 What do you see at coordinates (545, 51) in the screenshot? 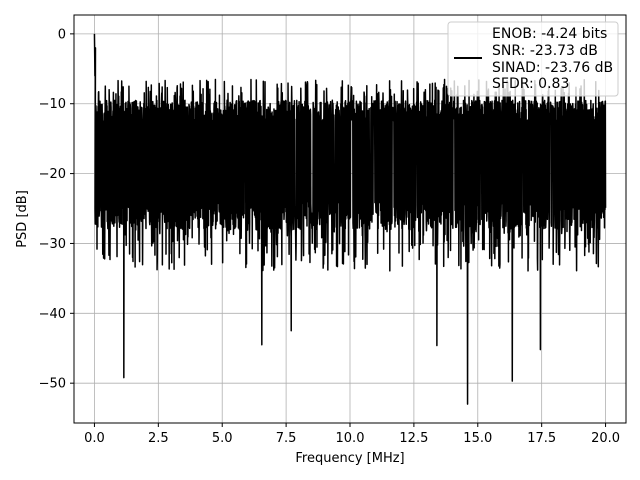
I see `legend-entry-snr: SNR: -23.73 dB` at bounding box center [545, 51].